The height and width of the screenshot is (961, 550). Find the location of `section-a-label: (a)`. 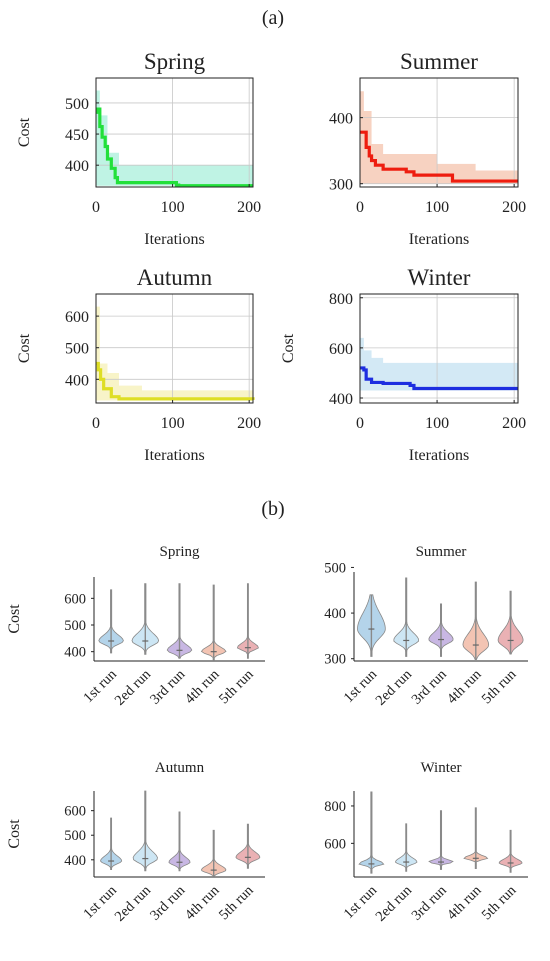

section-a-label: (a) is located at coordinates (273, 18).